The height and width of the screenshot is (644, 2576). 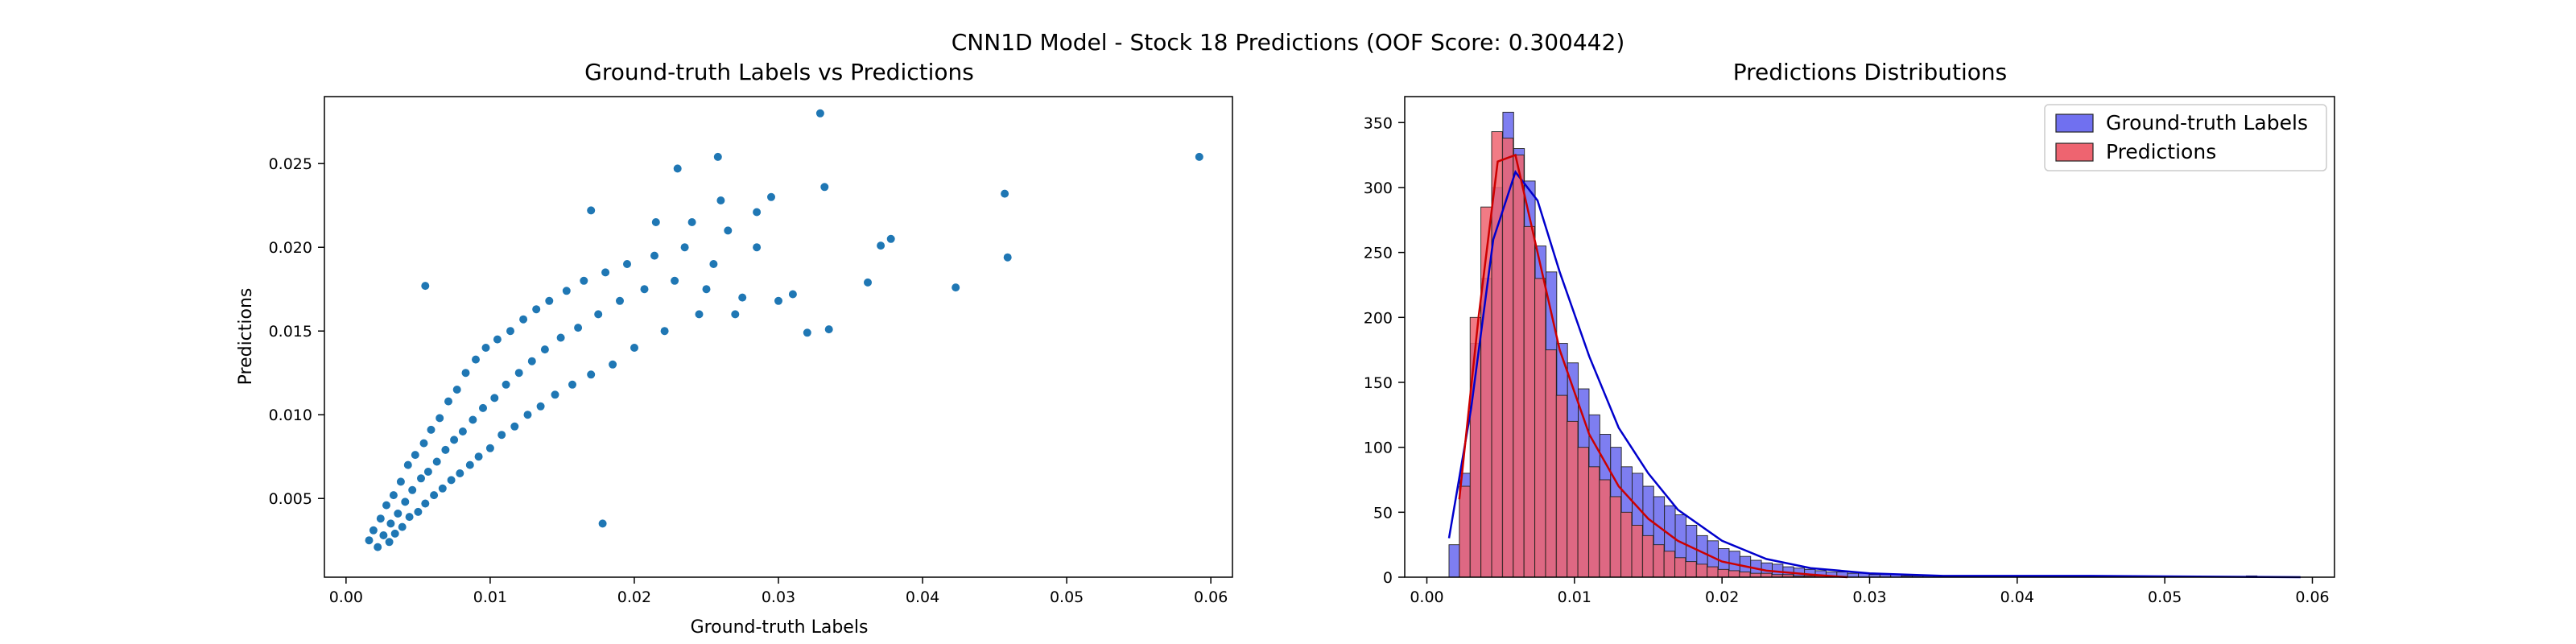 I want to click on legend-frame, so click(x=2185, y=137).